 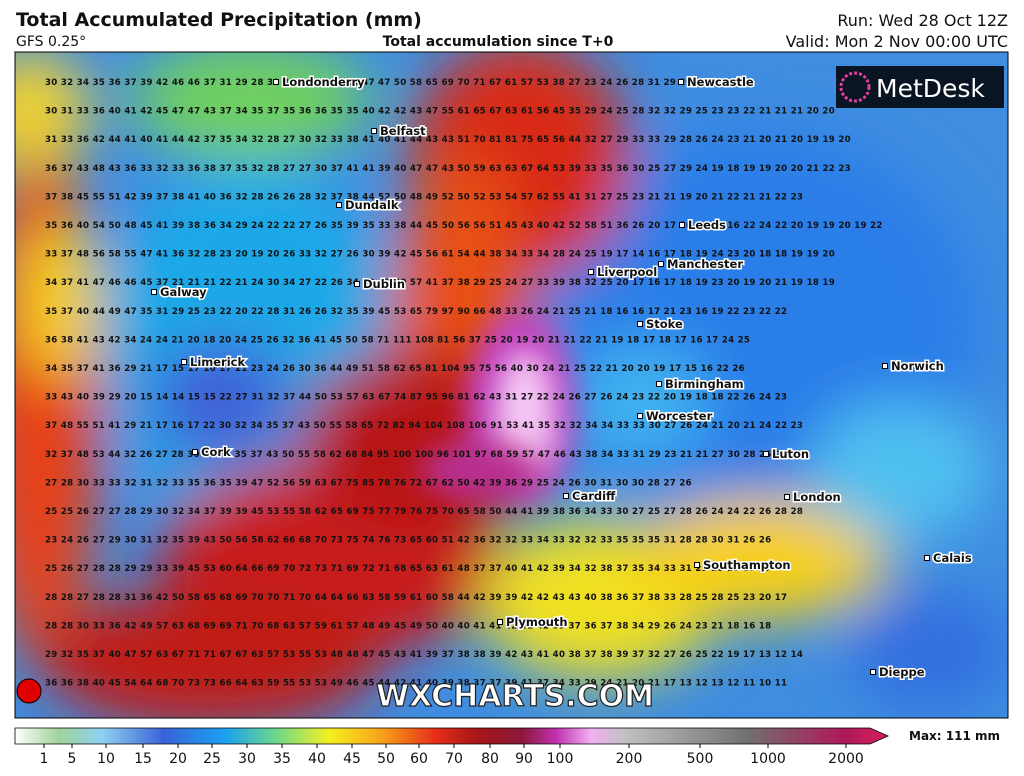 I want to click on colorbar-label: 100, so click(x=560, y=759).